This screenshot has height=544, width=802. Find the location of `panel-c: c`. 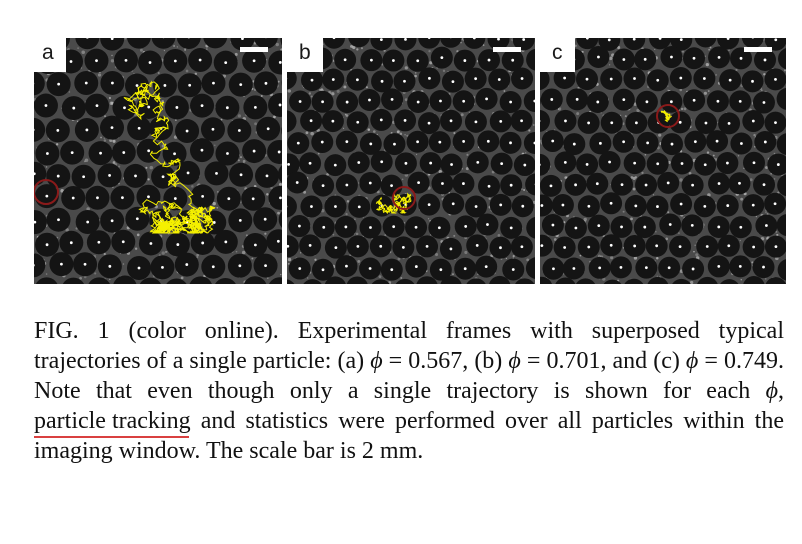

panel-c: c is located at coordinates (663, 161).